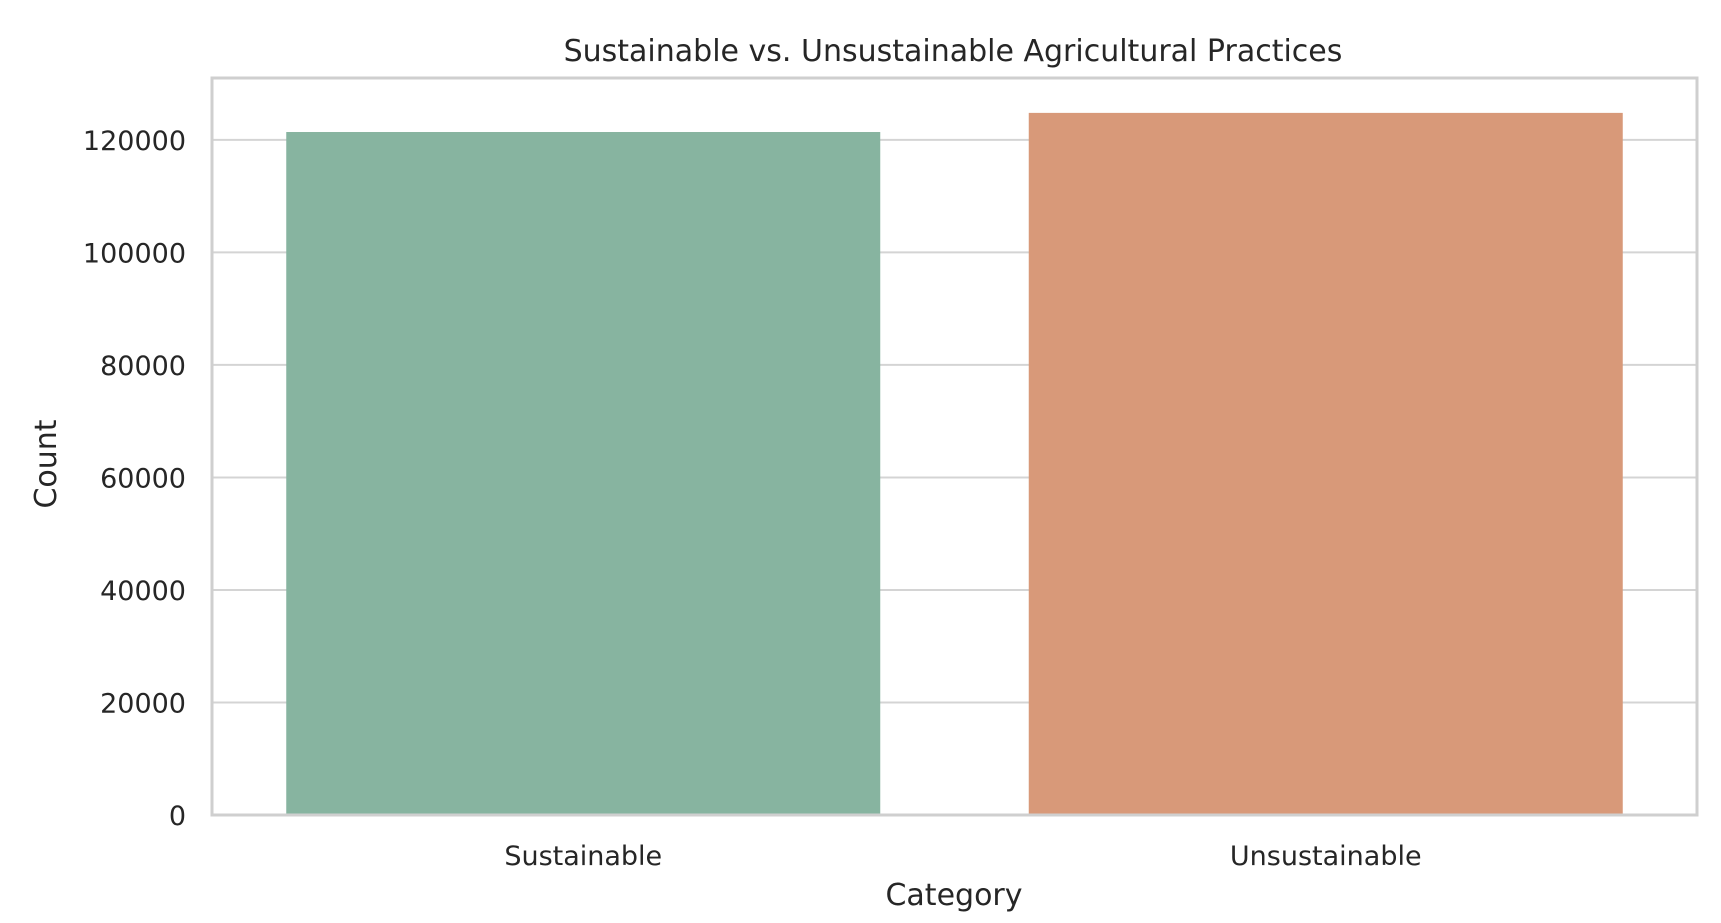 This screenshot has height=923, width=1721. I want to click on y-tick-label: 80000, so click(143, 366).